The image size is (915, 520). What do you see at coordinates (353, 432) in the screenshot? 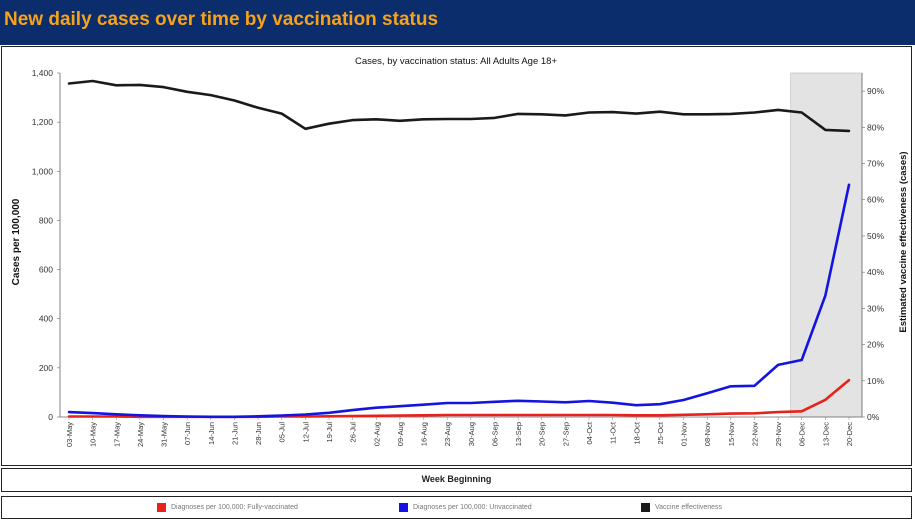
I see `x-tick-label: 26-Jul` at bounding box center [353, 432].